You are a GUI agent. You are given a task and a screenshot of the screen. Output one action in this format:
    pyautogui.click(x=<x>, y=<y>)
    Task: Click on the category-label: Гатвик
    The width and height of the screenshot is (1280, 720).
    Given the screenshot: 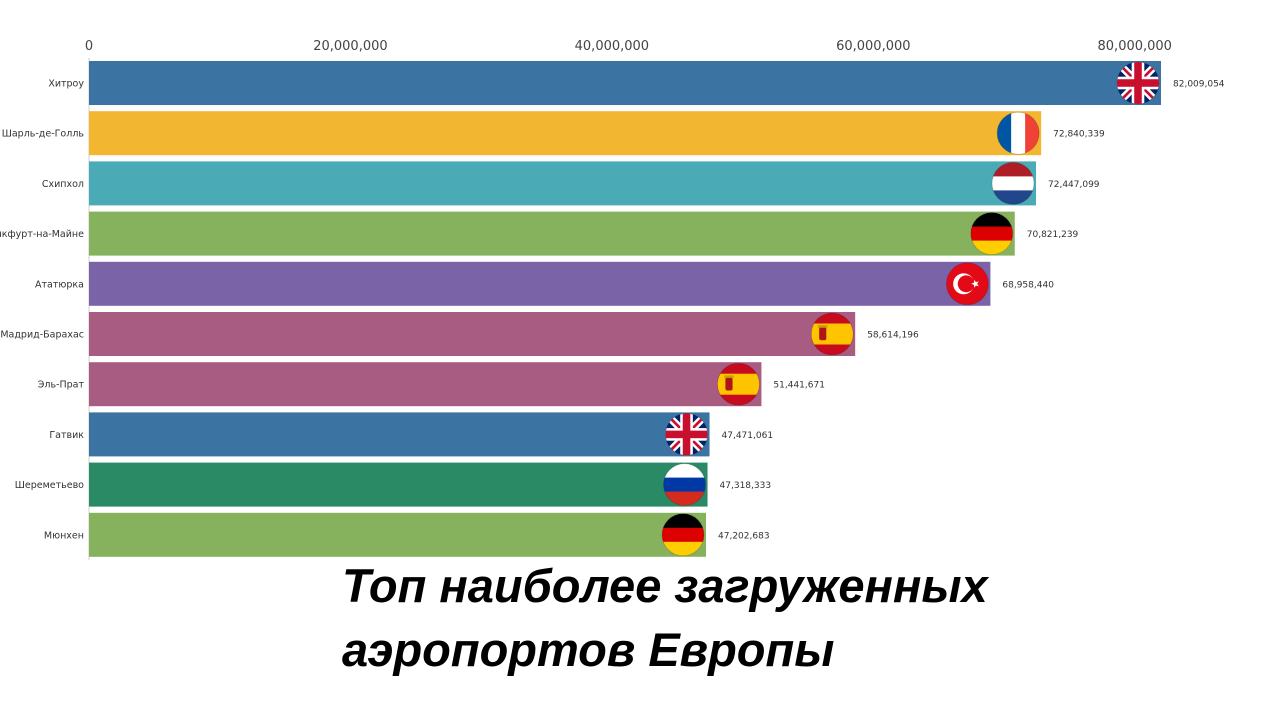 What is the action you would take?
    pyautogui.click(x=66, y=435)
    